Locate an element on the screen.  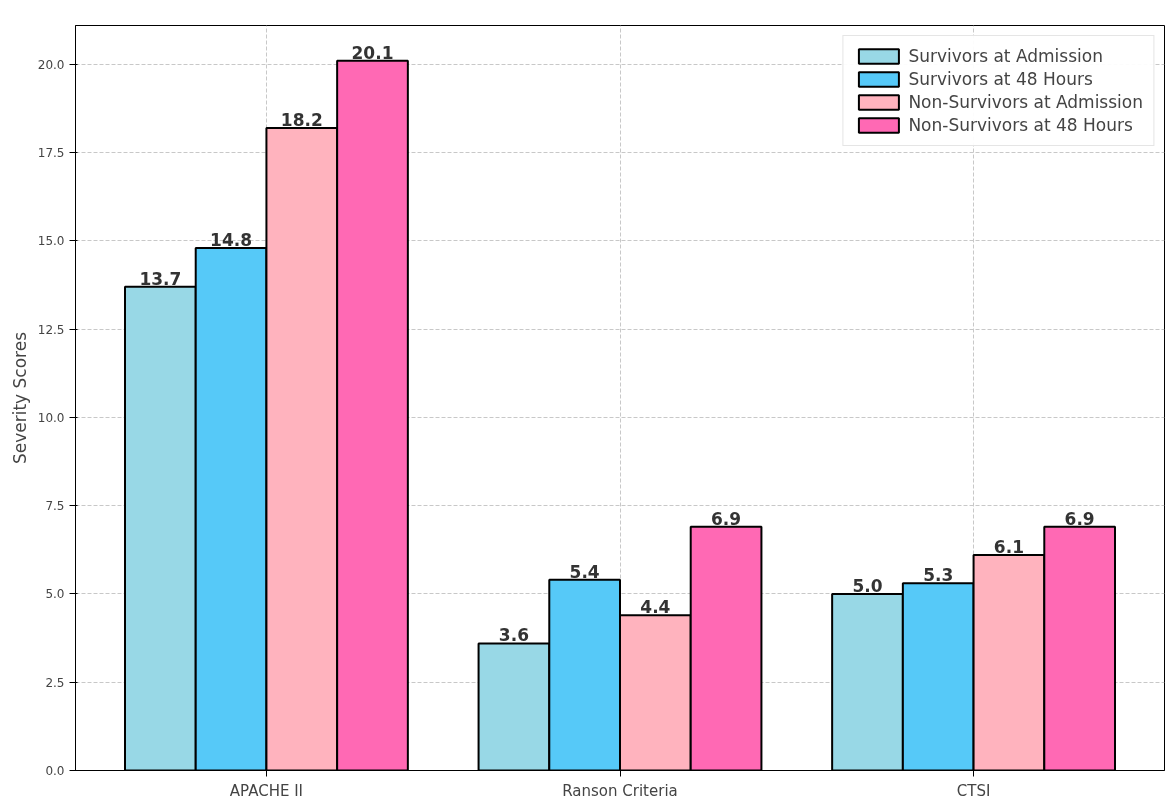
y-tick-label: 10.0 is located at coordinates (51, 417).